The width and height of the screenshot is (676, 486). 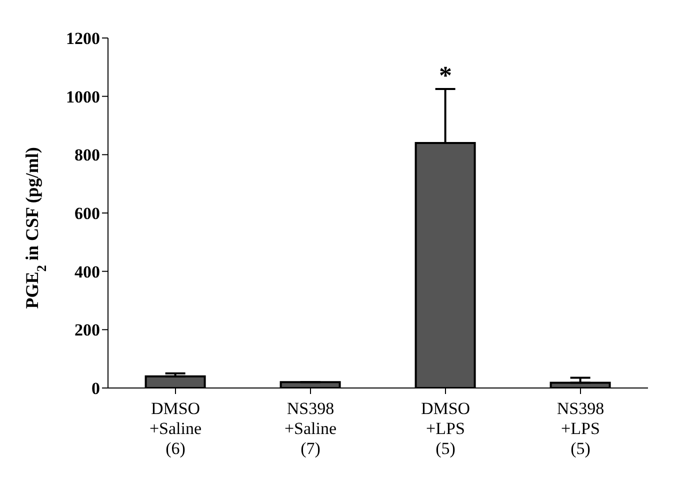 I want to click on y-tick-label: 1200, so click(x=83, y=38).